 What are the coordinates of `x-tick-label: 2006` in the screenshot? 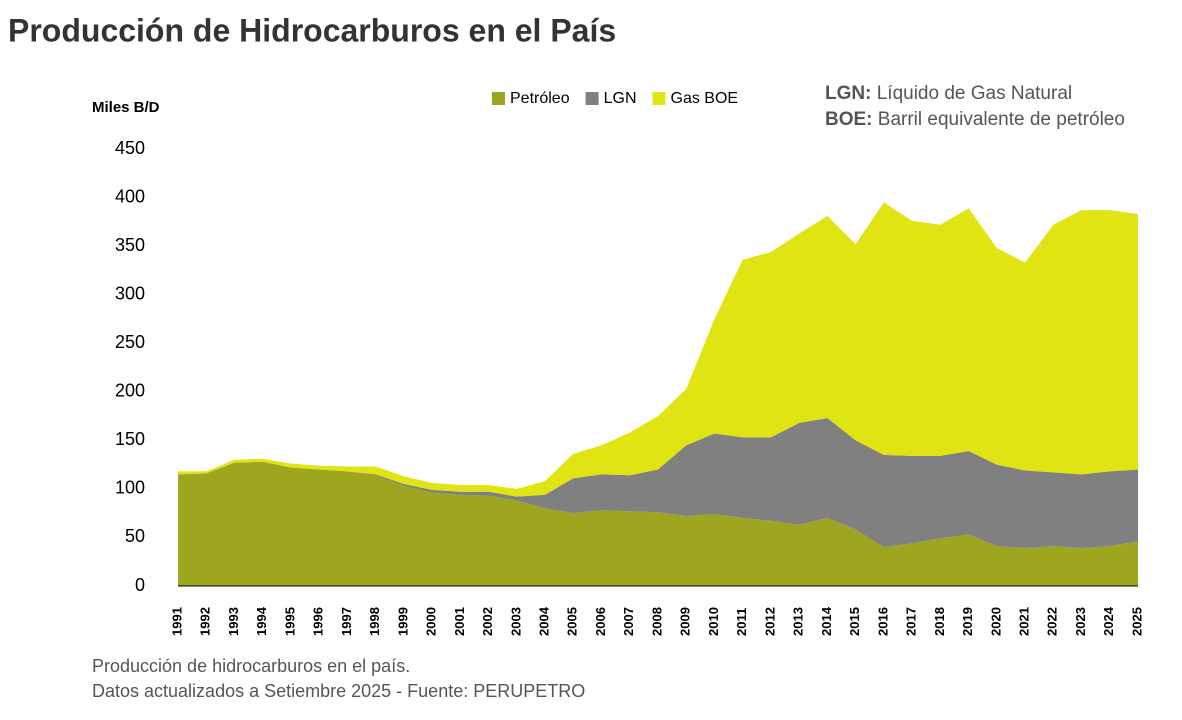 It's located at (600, 621).